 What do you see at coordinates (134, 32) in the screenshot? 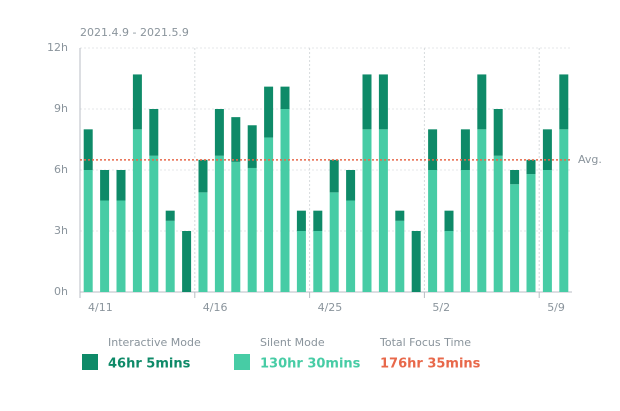
I see `chart-subtitle: 2021.4.9 - 2021.5.9` at bounding box center [134, 32].